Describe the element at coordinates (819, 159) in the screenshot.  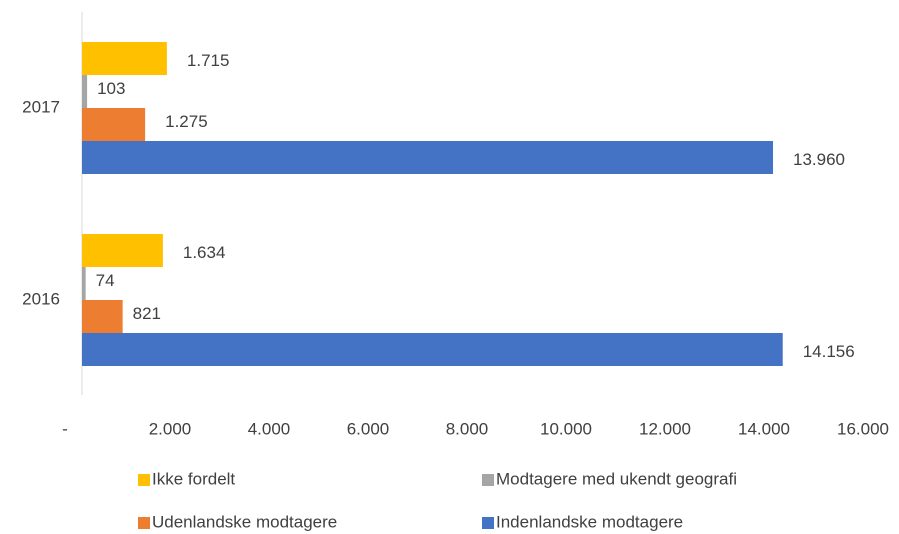
I see `data-label: 13.960` at that location.